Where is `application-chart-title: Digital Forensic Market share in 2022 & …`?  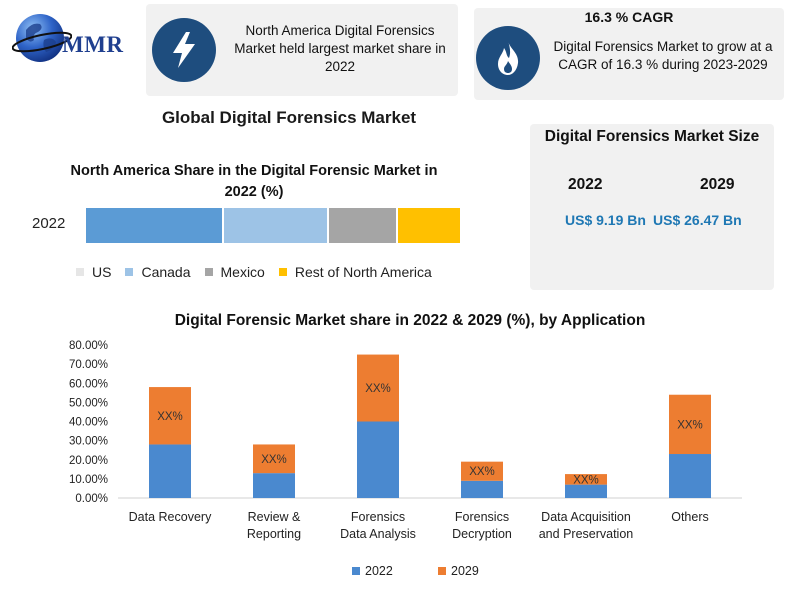 application-chart-title: Digital Forensic Market share in 2022 & … is located at coordinates (410, 320).